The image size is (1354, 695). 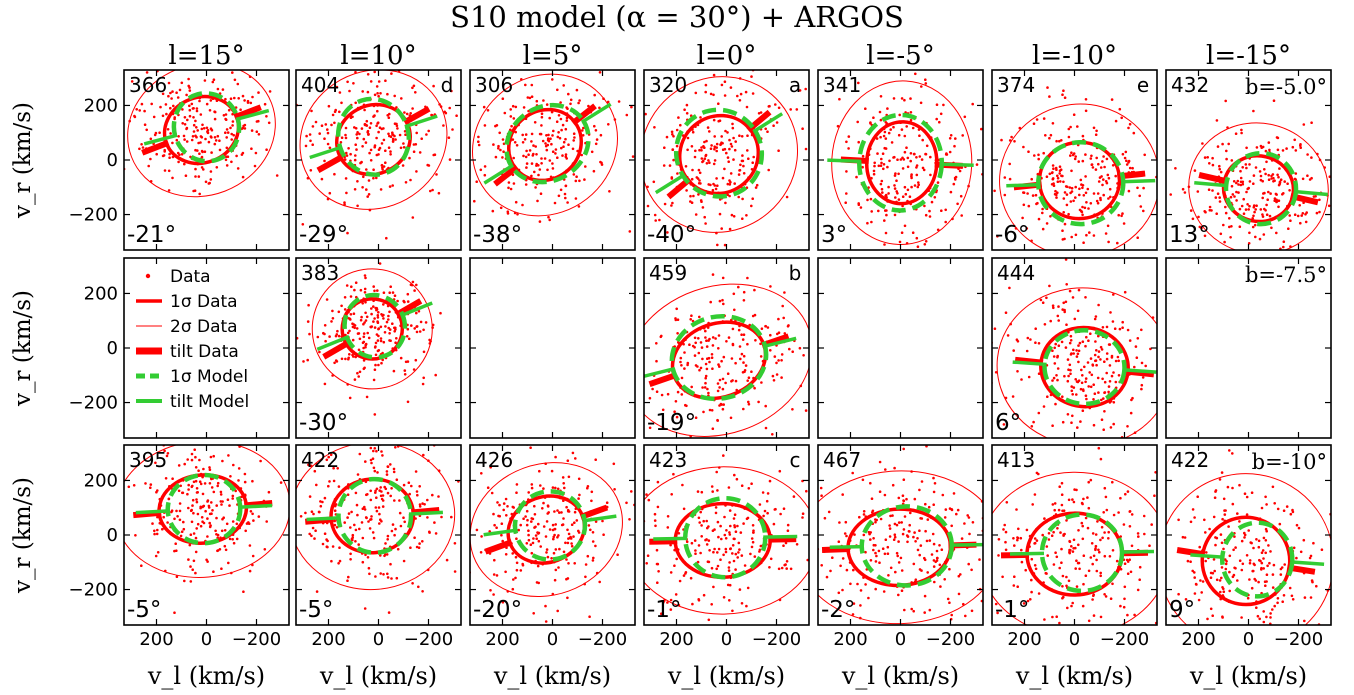 What do you see at coordinates (552, 160) in the screenshot?
I see `panel: 306-38°` at bounding box center [552, 160].